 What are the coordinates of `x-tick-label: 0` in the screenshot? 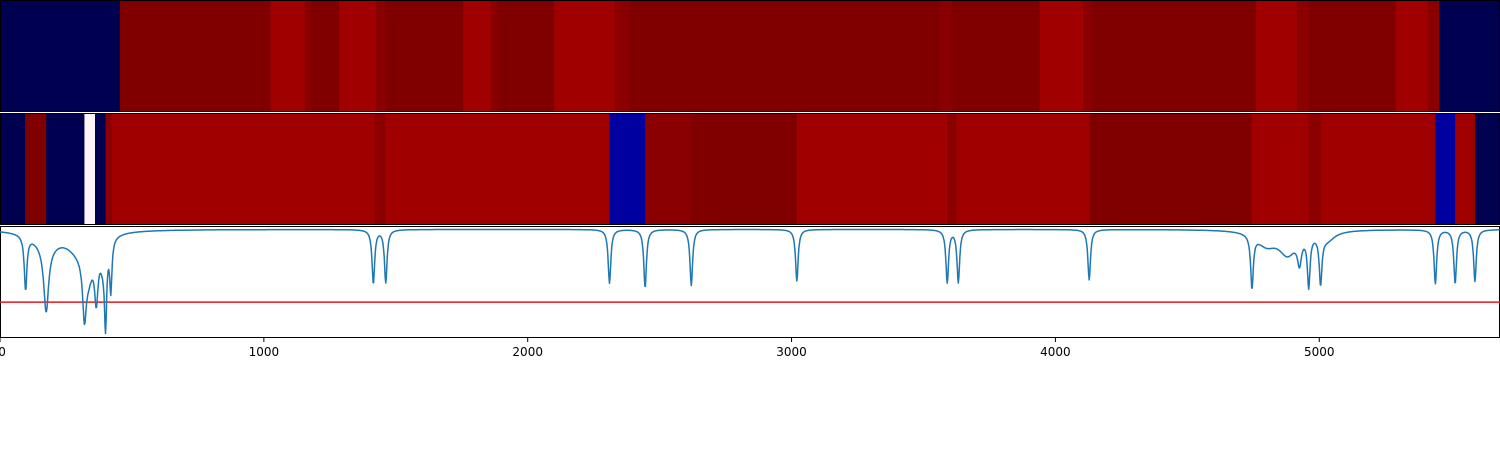 It's located at (3, 352).